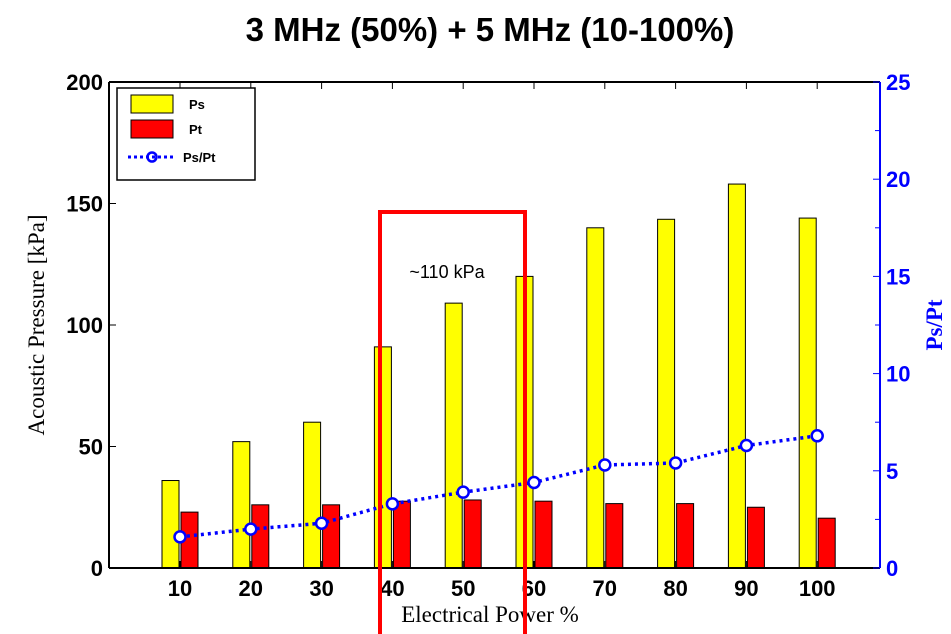  Describe the element at coordinates (97, 568) in the screenshot. I see `y-tick-label: 0` at that location.